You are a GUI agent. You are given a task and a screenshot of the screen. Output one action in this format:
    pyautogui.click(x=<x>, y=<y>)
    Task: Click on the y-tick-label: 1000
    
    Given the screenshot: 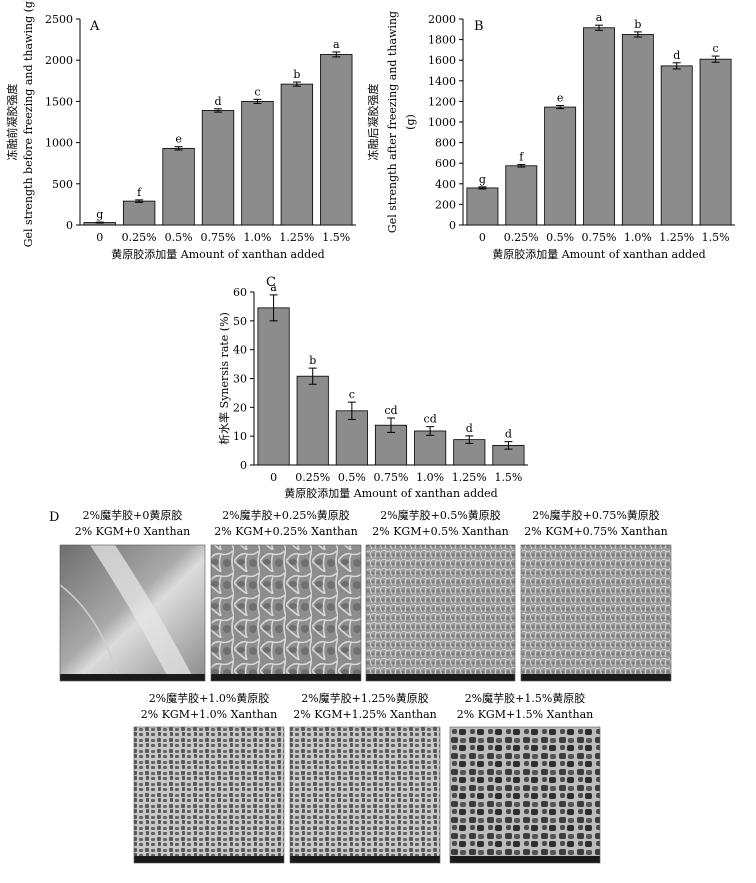 What is the action you would take?
    pyautogui.click(x=59, y=143)
    